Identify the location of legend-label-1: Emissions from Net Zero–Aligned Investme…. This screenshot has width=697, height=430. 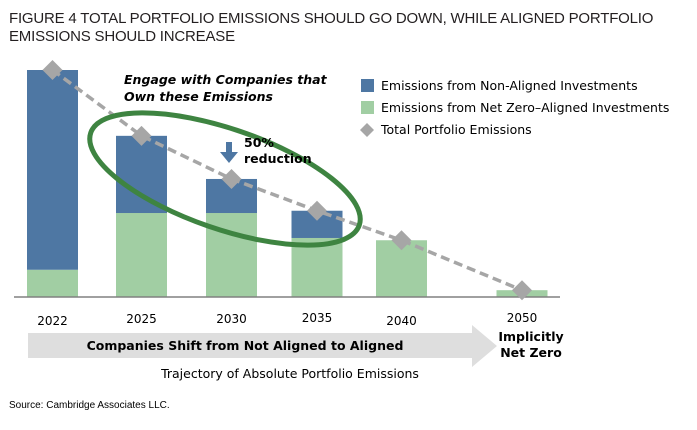
(525, 107).